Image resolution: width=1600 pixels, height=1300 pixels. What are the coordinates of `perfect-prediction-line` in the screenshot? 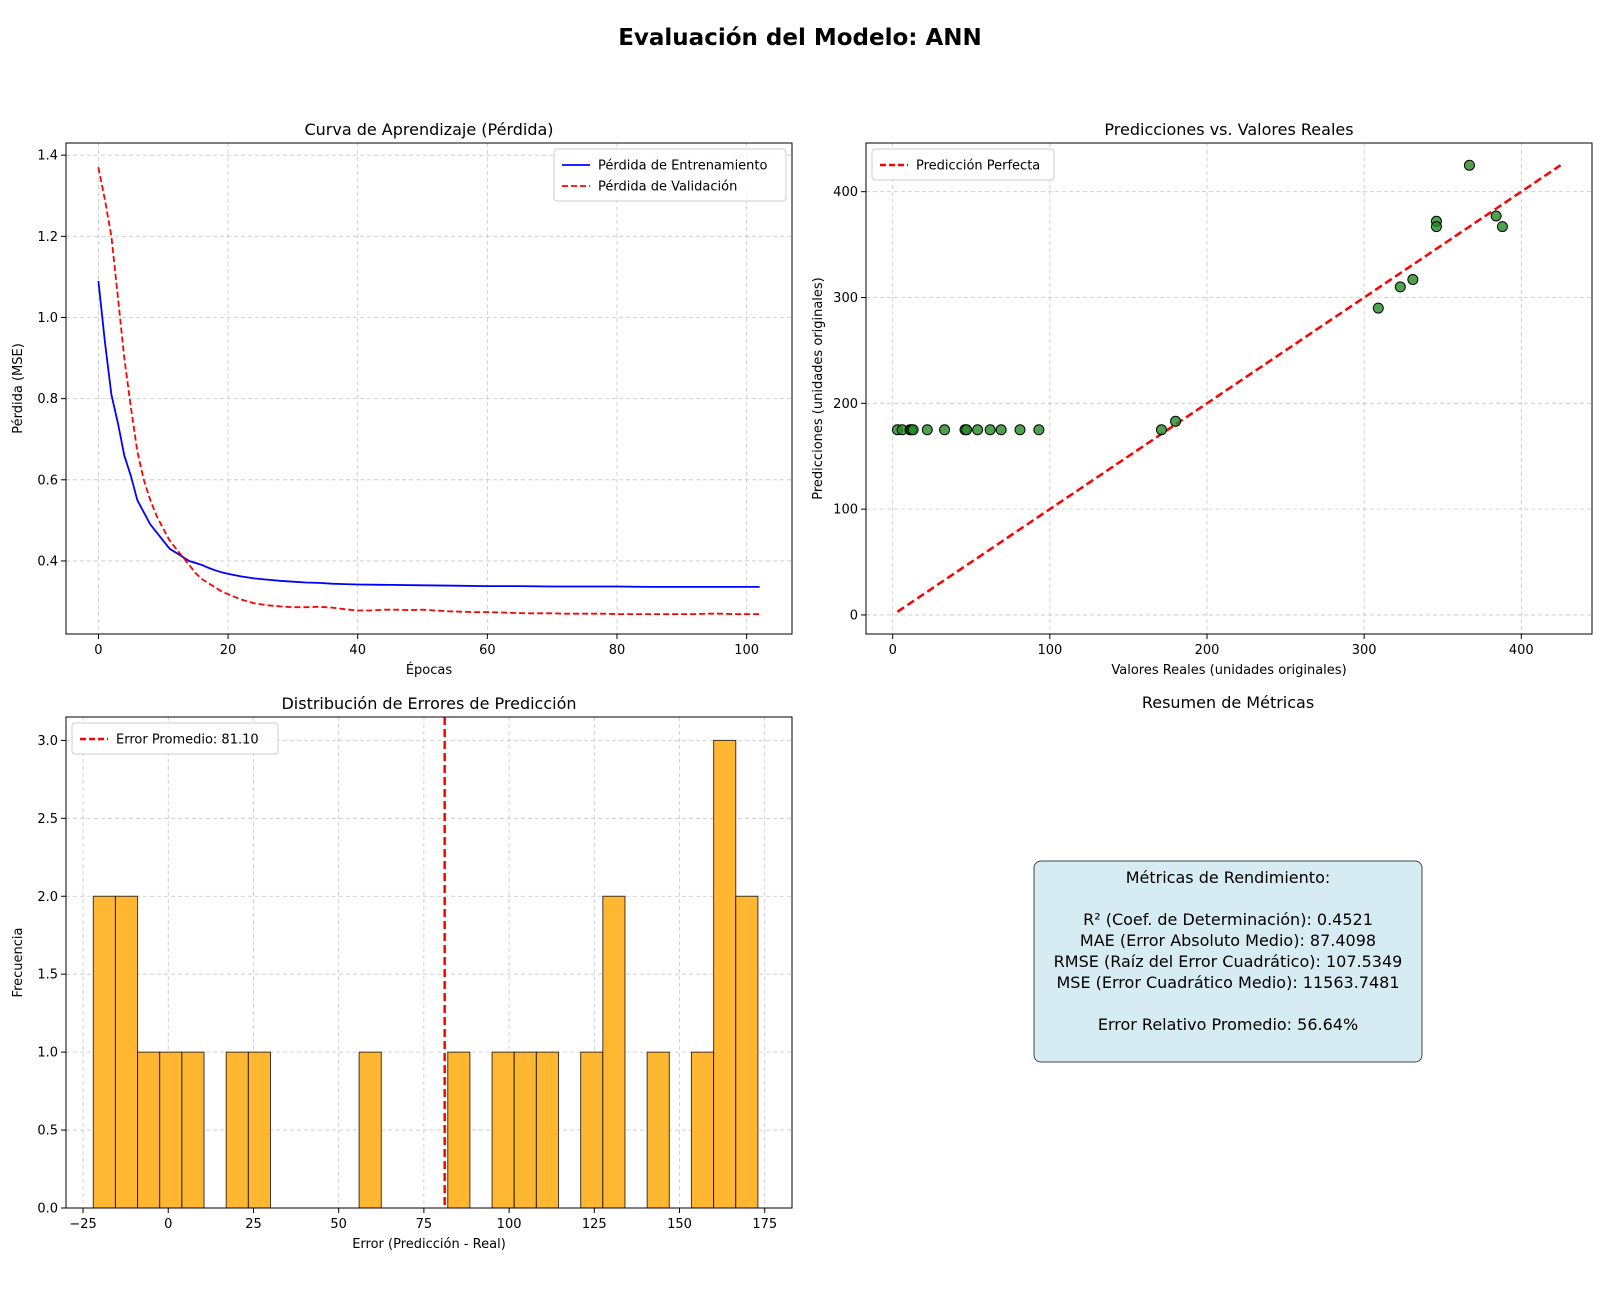 It's located at (1229, 388).